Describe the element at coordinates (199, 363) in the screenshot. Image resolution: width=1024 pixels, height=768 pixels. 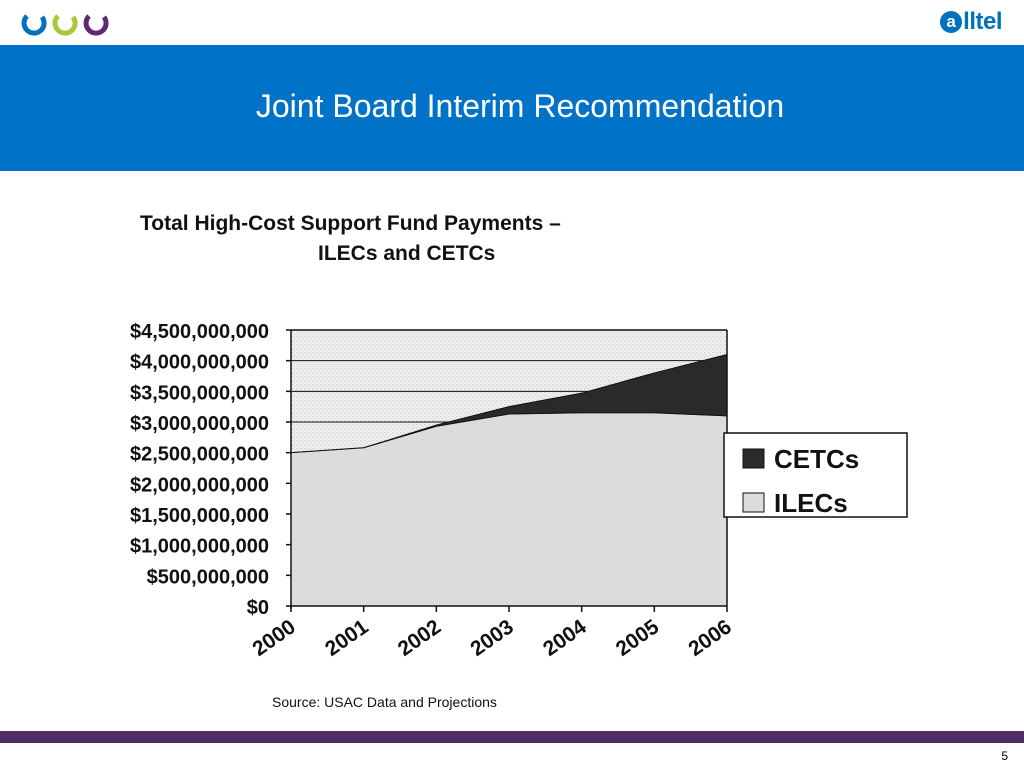
I see `y-tick-label: $4,000,000,000` at that location.